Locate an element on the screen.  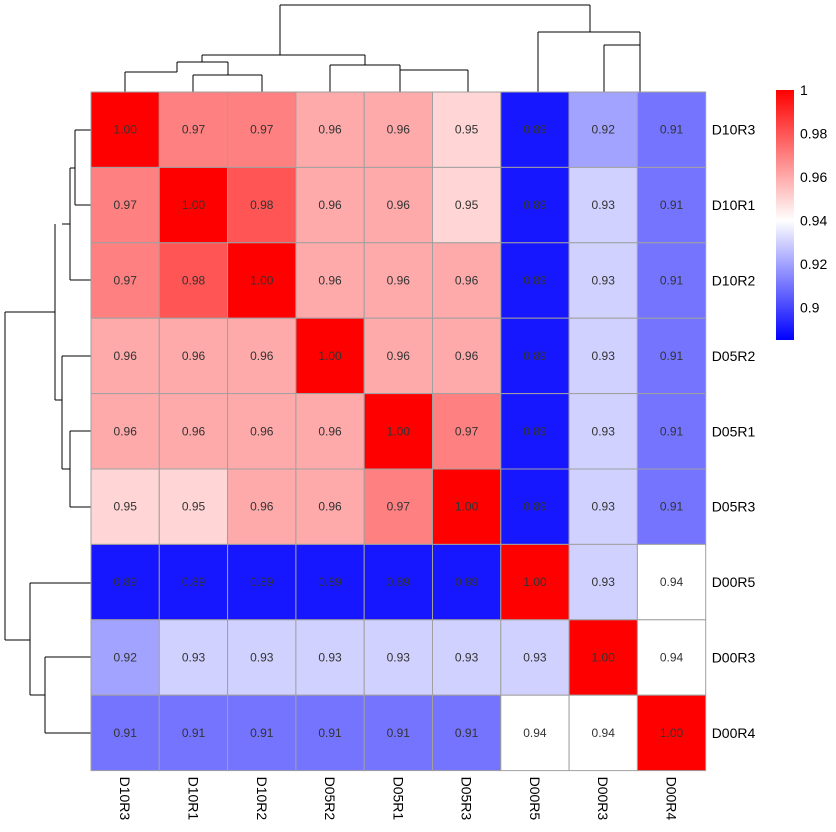
column-label: D00R5 is located at coordinates (535, 799).